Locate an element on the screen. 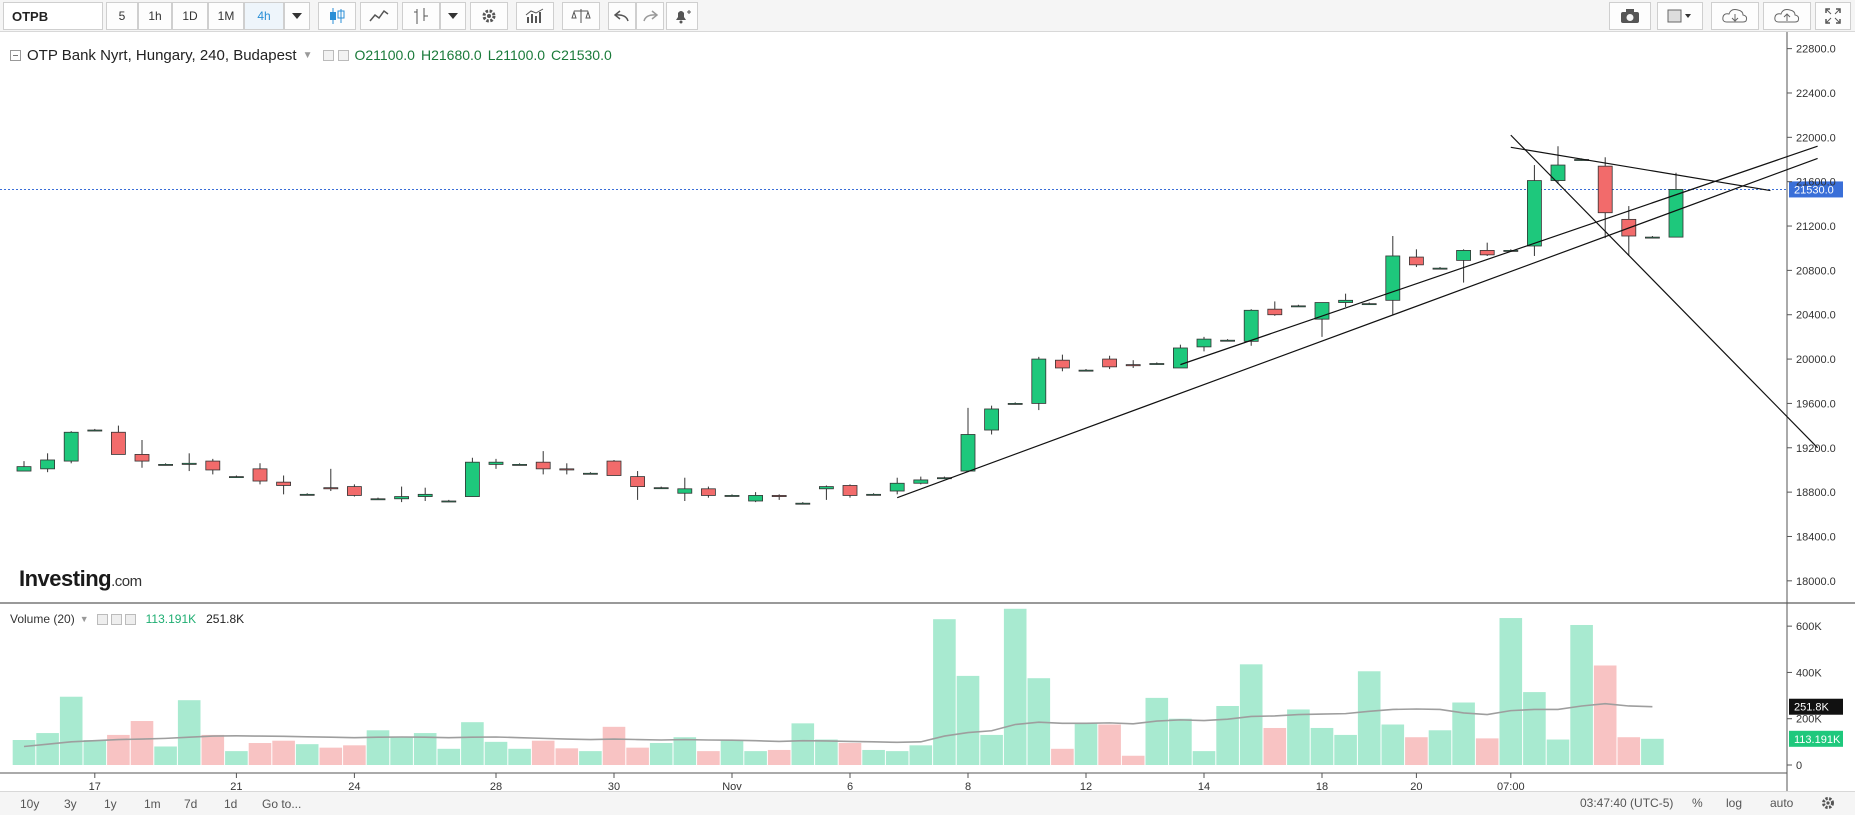 This screenshot has height=815, width=1855. load-chart-button is located at coordinates (1735, 16).